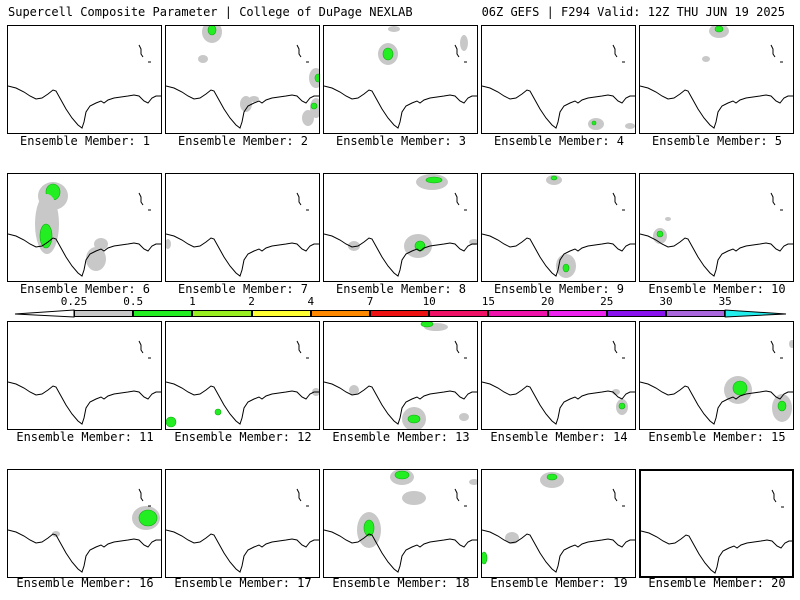 This screenshot has width=800, height=600. Describe the element at coordinates (725, 301) in the screenshot. I see `colorbar-tick-label: 35` at that location.